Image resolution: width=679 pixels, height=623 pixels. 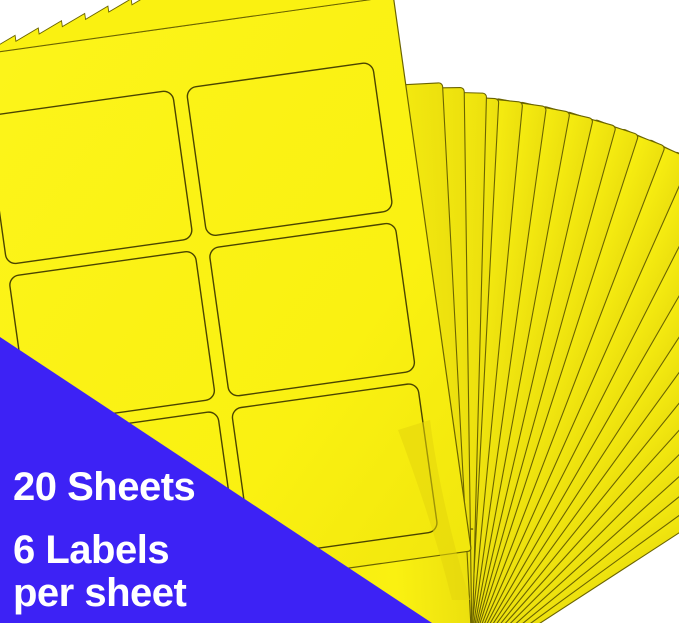 I want to click on badge-labels-count: 6 Labels, so click(x=91, y=550).